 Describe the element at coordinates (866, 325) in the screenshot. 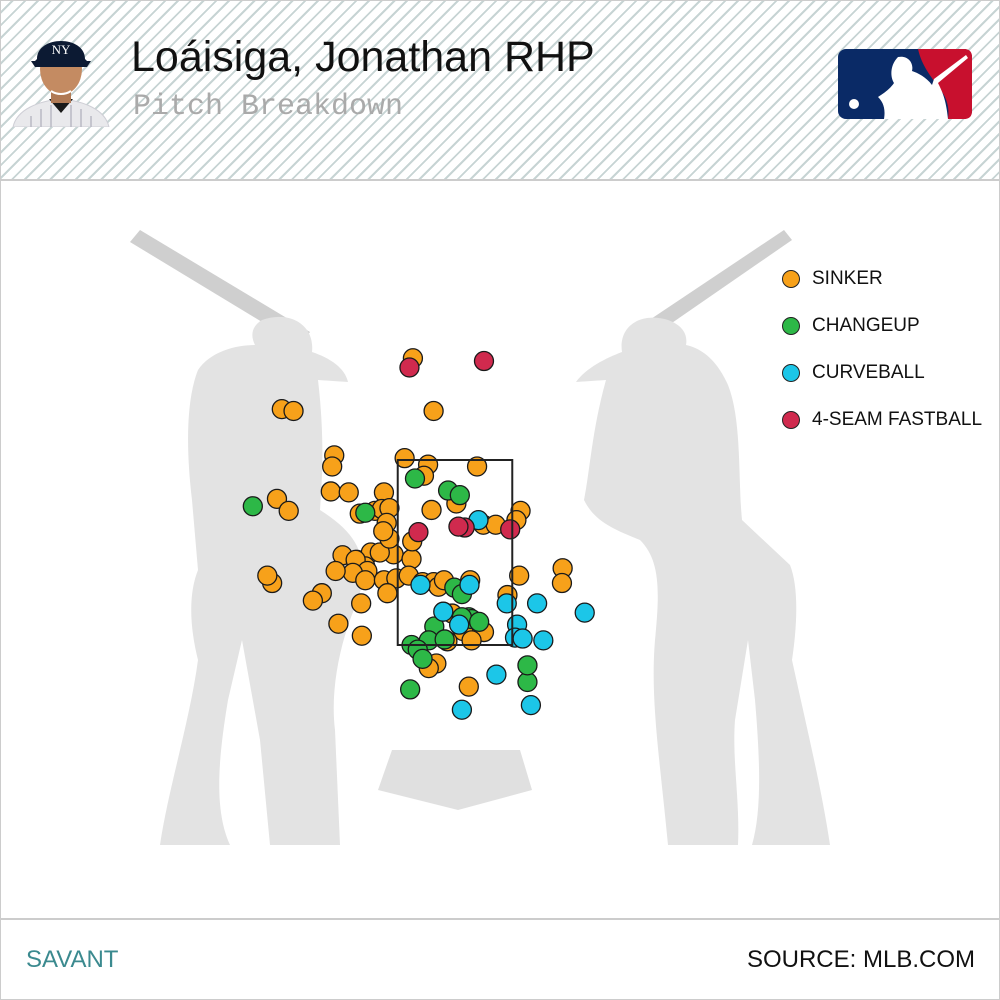

I see `legend-changeup-label: CHANGEUP` at that location.